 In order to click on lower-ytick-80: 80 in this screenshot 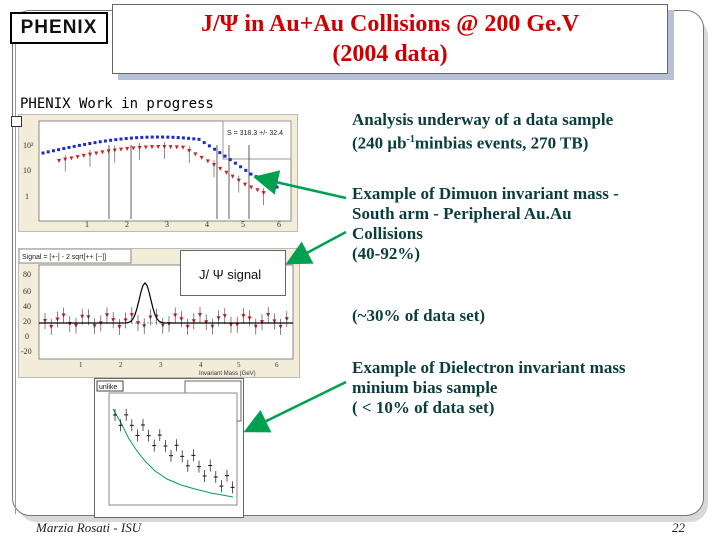, I will do `click(27, 274)`.